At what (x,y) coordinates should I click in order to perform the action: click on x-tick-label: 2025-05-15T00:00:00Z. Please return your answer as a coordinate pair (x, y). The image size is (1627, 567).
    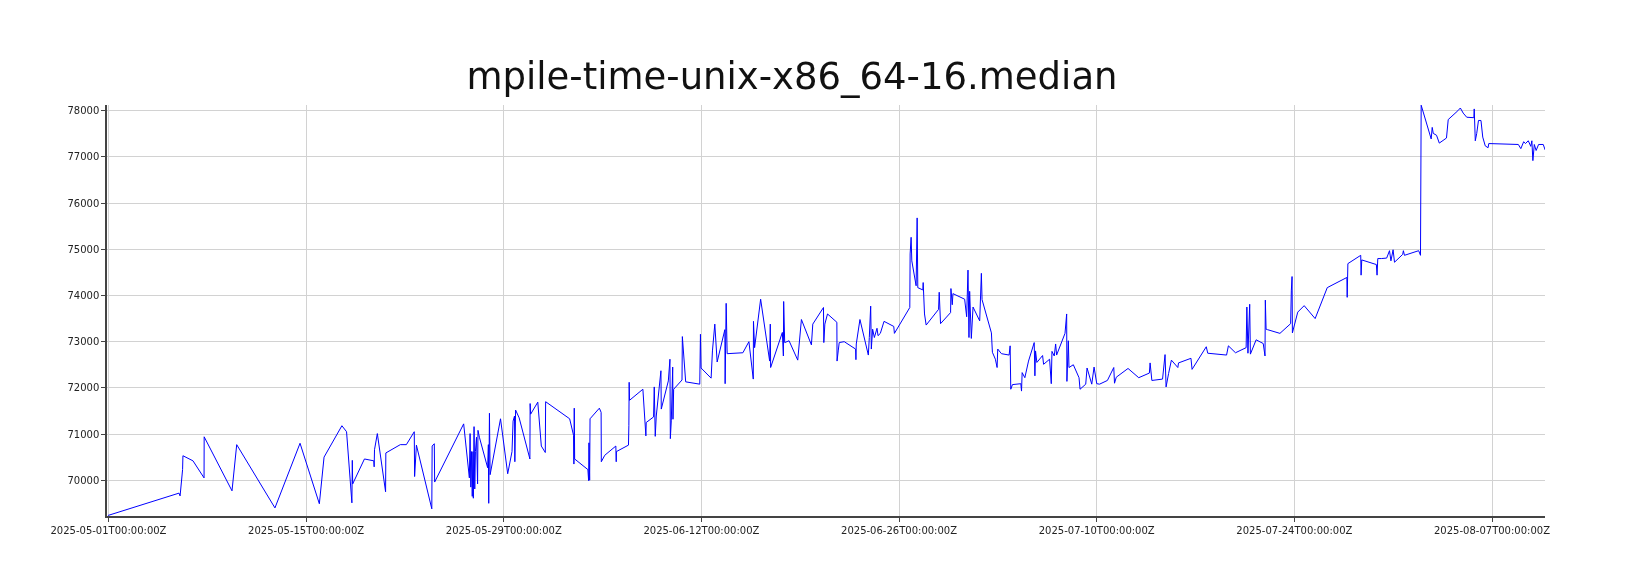
    Looking at the image, I should click on (306, 530).